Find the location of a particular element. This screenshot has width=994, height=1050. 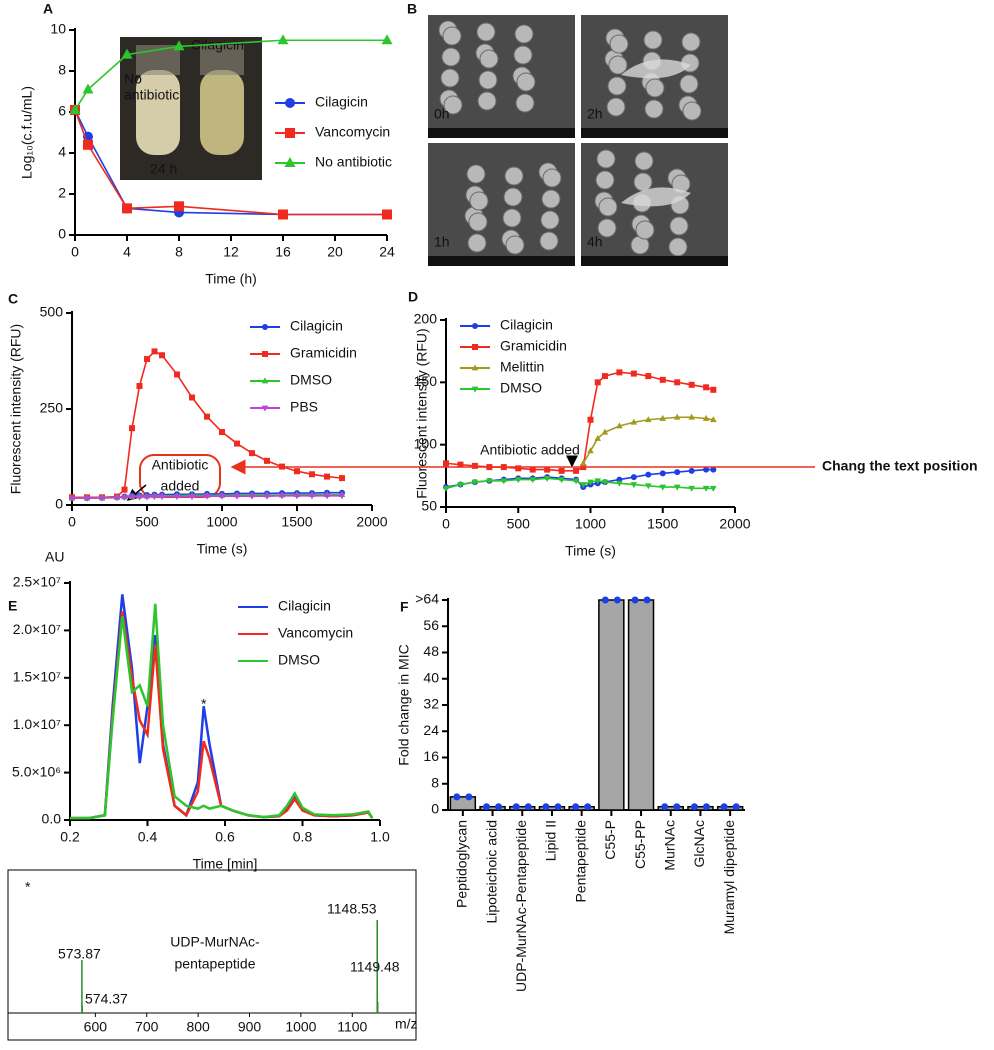

y-axis-label: Fluorescent intensity (RFU) is located at coordinates (422, 413).